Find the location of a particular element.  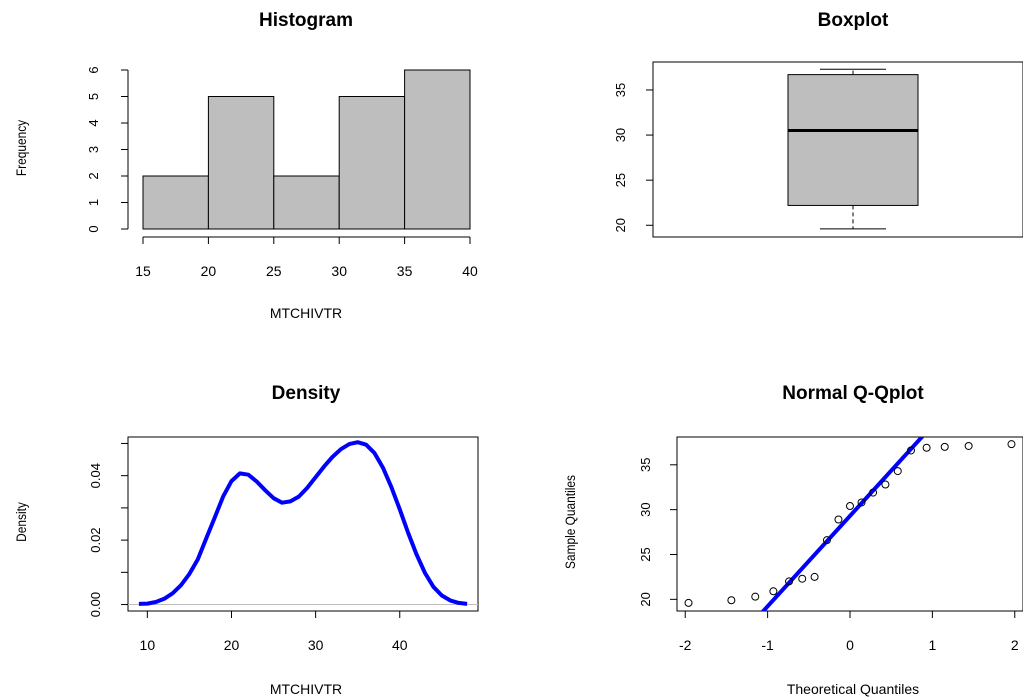

boxplot-title: Boxplot is located at coordinates (853, 20).